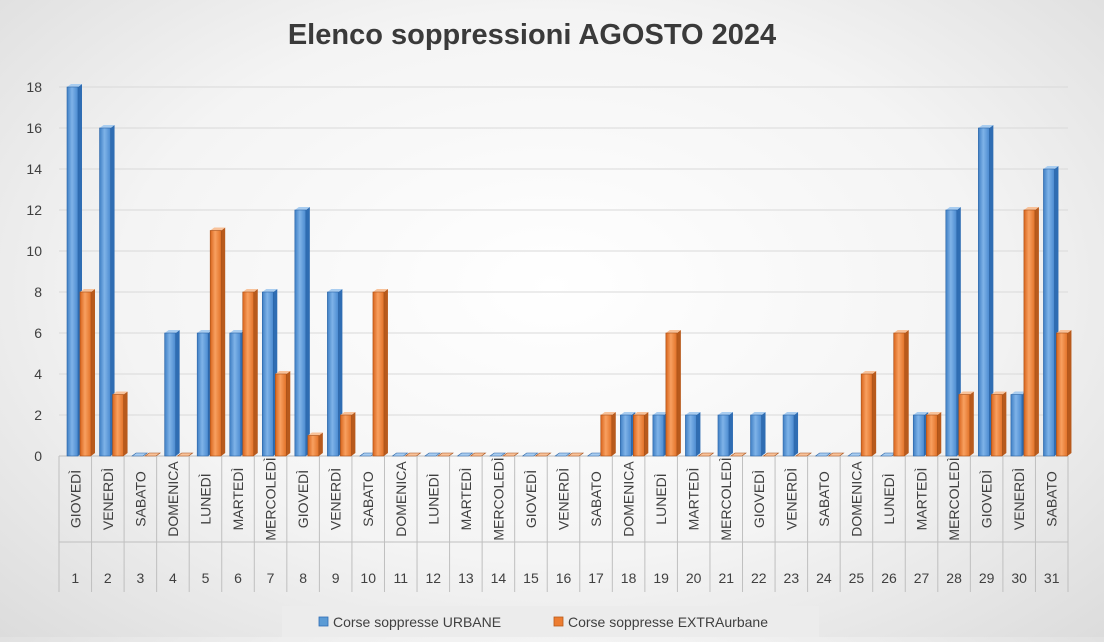 The image size is (1104, 642). I want to click on x-day-label: 20, so click(694, 578).